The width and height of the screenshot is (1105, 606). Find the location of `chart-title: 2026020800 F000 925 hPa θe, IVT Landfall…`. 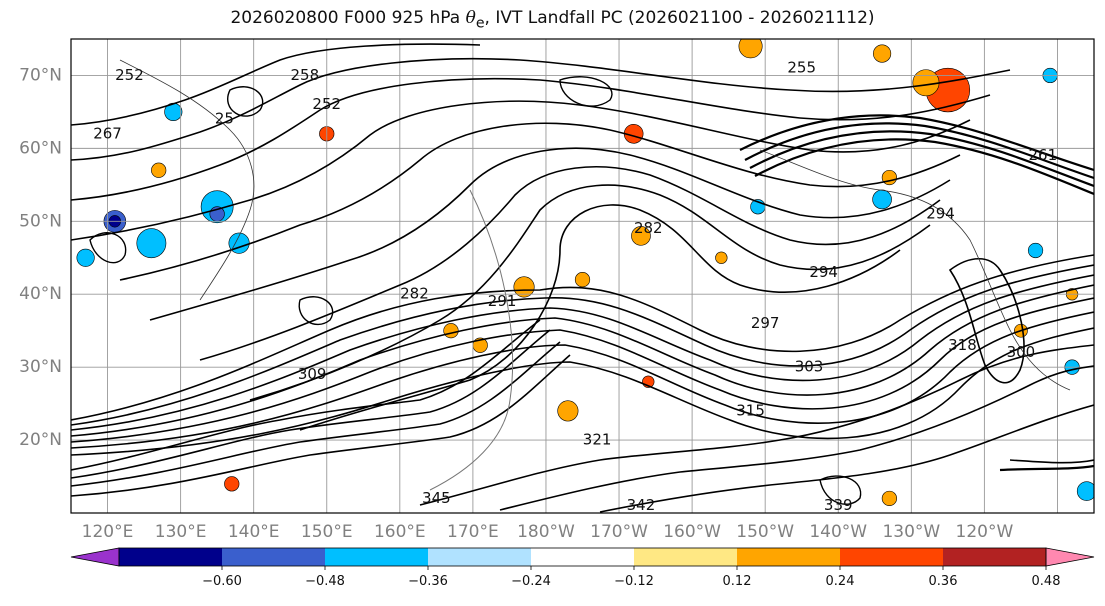

chart-title: 2026020800 F000 925 hPa θe, IVT Landfall… is located at coordinates (552, 20).